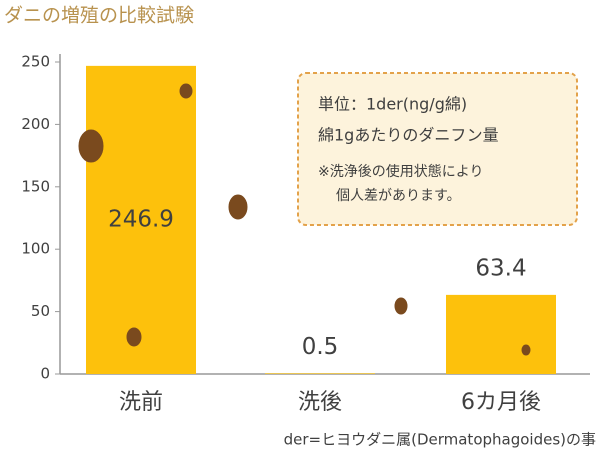 The height and width of the screenshot is (454, 600). Describe the element at coordinates (392, 104) in the screenshot. I see `annotation: 単位：1der(ng/g綿)` at that location.